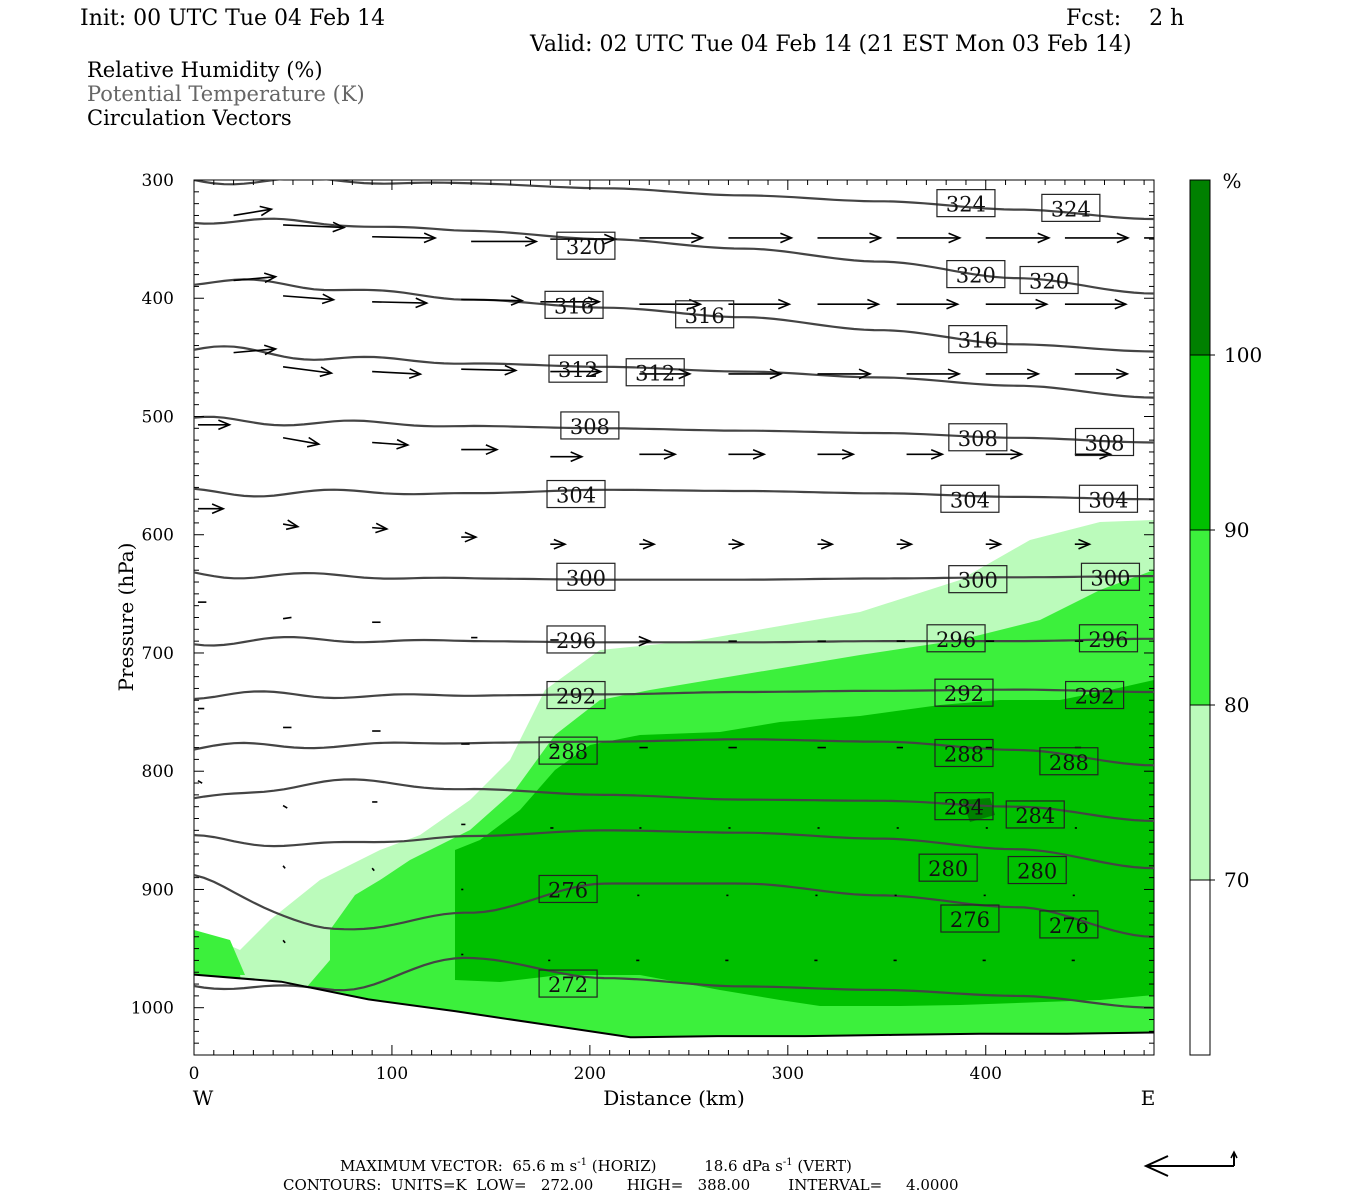 Image resolution: width=1350 pixels, height=1200 pixels. What do you see at coordinates (158, 772) in the screenshot?
I see `y-tick-label-800: 800` at bounding box center [158, 772].